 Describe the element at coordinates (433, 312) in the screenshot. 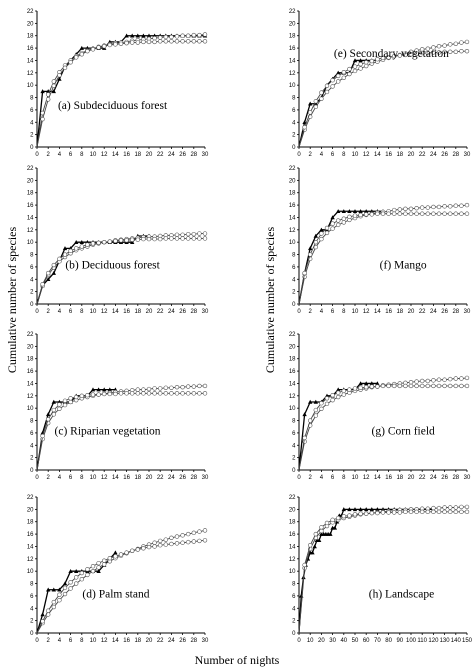

I see `x-tick-label: 24` at that location.